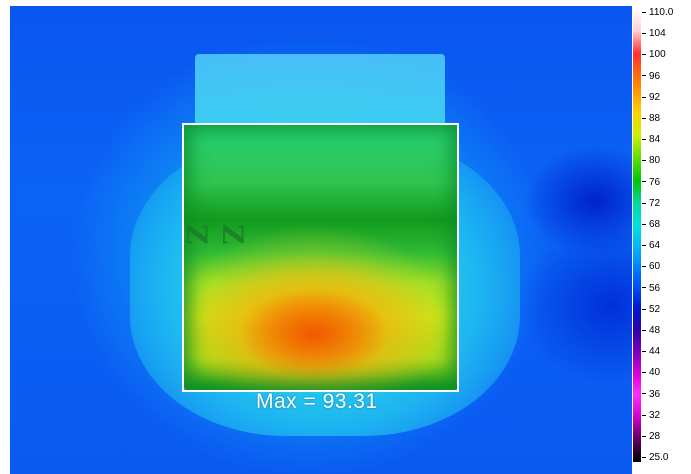 This screenshot has width=691, height=474. What do you see at coordinates (654, 34) in the screenshot?
I see `scale-tick-label: 104` at bounding box center [654, 34].